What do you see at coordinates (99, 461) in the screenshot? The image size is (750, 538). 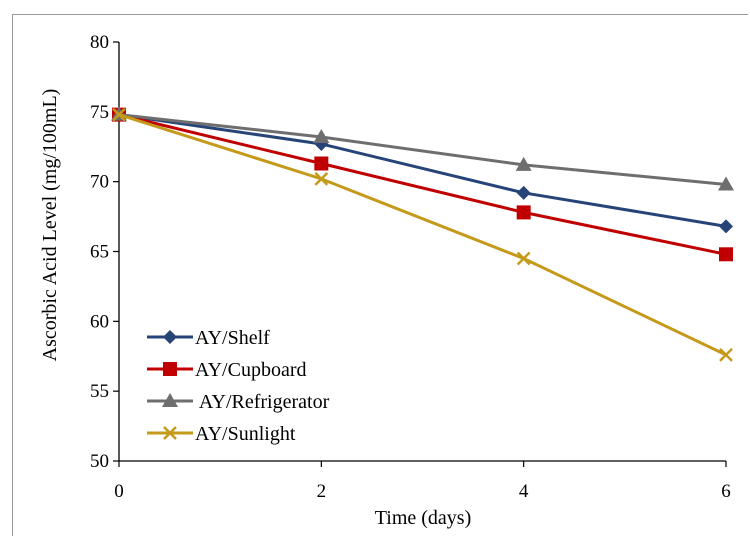 I see `y-tick-label: 50` at bounding box center [99, 461].